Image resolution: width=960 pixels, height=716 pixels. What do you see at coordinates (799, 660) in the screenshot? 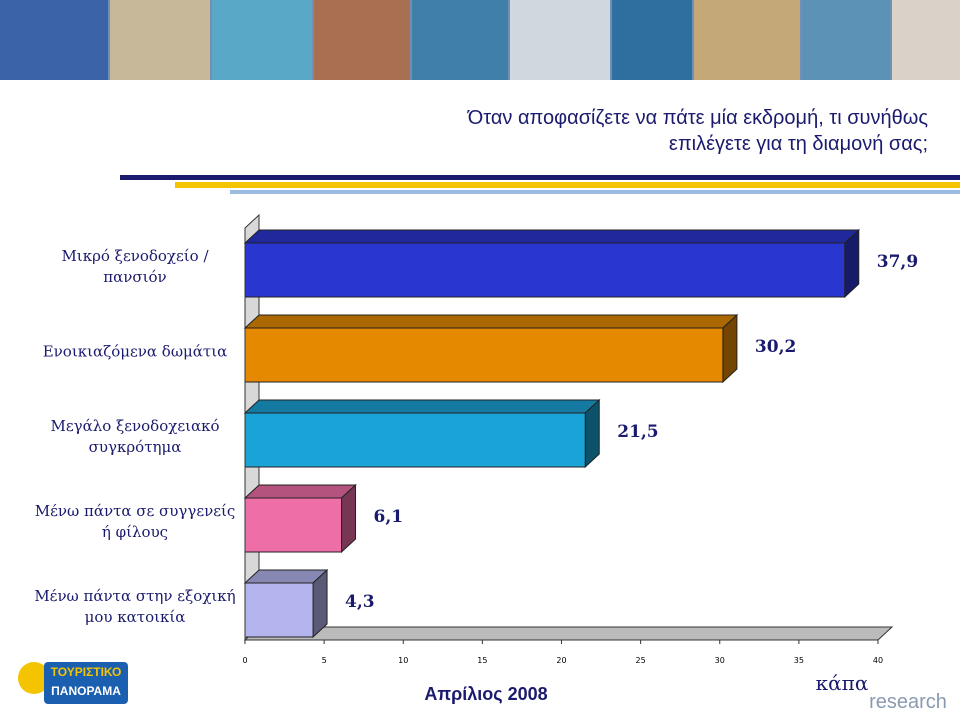
I see `x-tick-label: 35` at bounding box center [799, 660].